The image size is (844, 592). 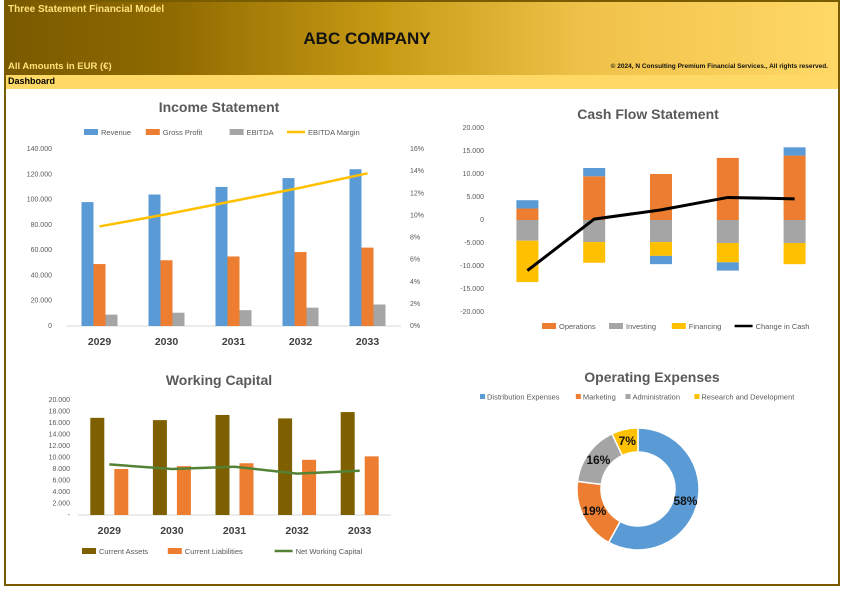 I want to click on legend-ebitda-margin-label: EBITDA Margin, so click(x=334, y=132).